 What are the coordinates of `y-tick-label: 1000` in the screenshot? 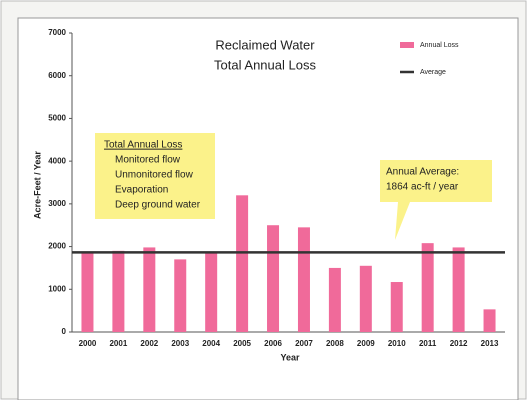 It's located at (57, 288).